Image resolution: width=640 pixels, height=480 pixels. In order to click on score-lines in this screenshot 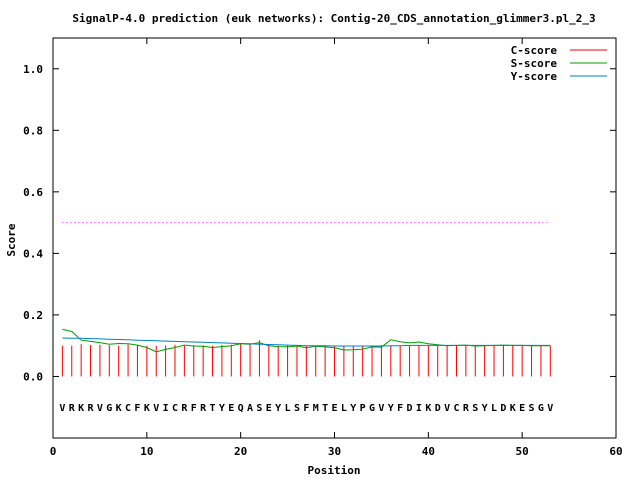, I will do `click(306, 340)`.